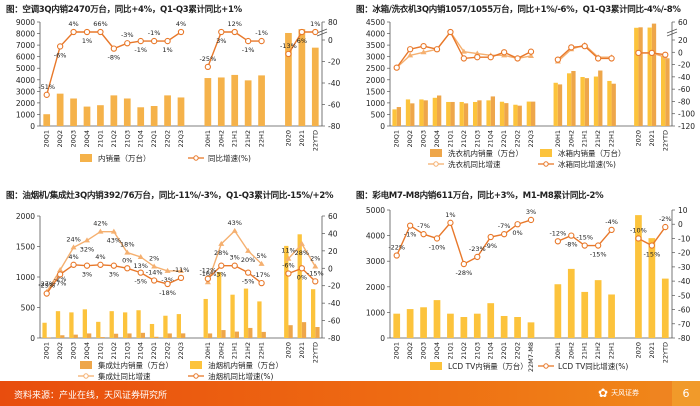  I want to click on right-tick-label: -40, so click(334, 83).